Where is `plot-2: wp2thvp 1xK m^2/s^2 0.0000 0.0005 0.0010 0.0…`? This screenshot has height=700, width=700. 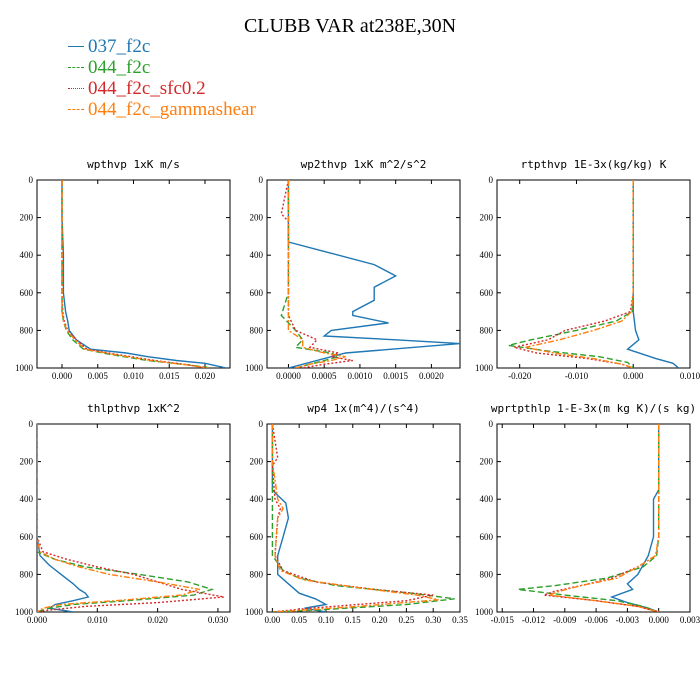 plot-2: wp2thvp 1xK m^2/s^2 0.0000 0.0005 0.0010 0.0… is located at coordinates (353, 269).